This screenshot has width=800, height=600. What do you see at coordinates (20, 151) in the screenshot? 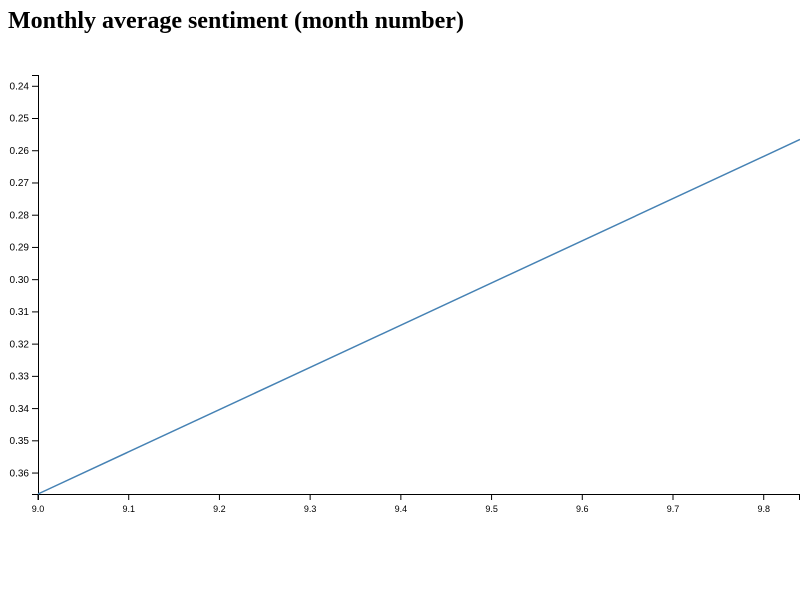
I see `y-tick-label: 0.26` at bounding box center [20, 151].